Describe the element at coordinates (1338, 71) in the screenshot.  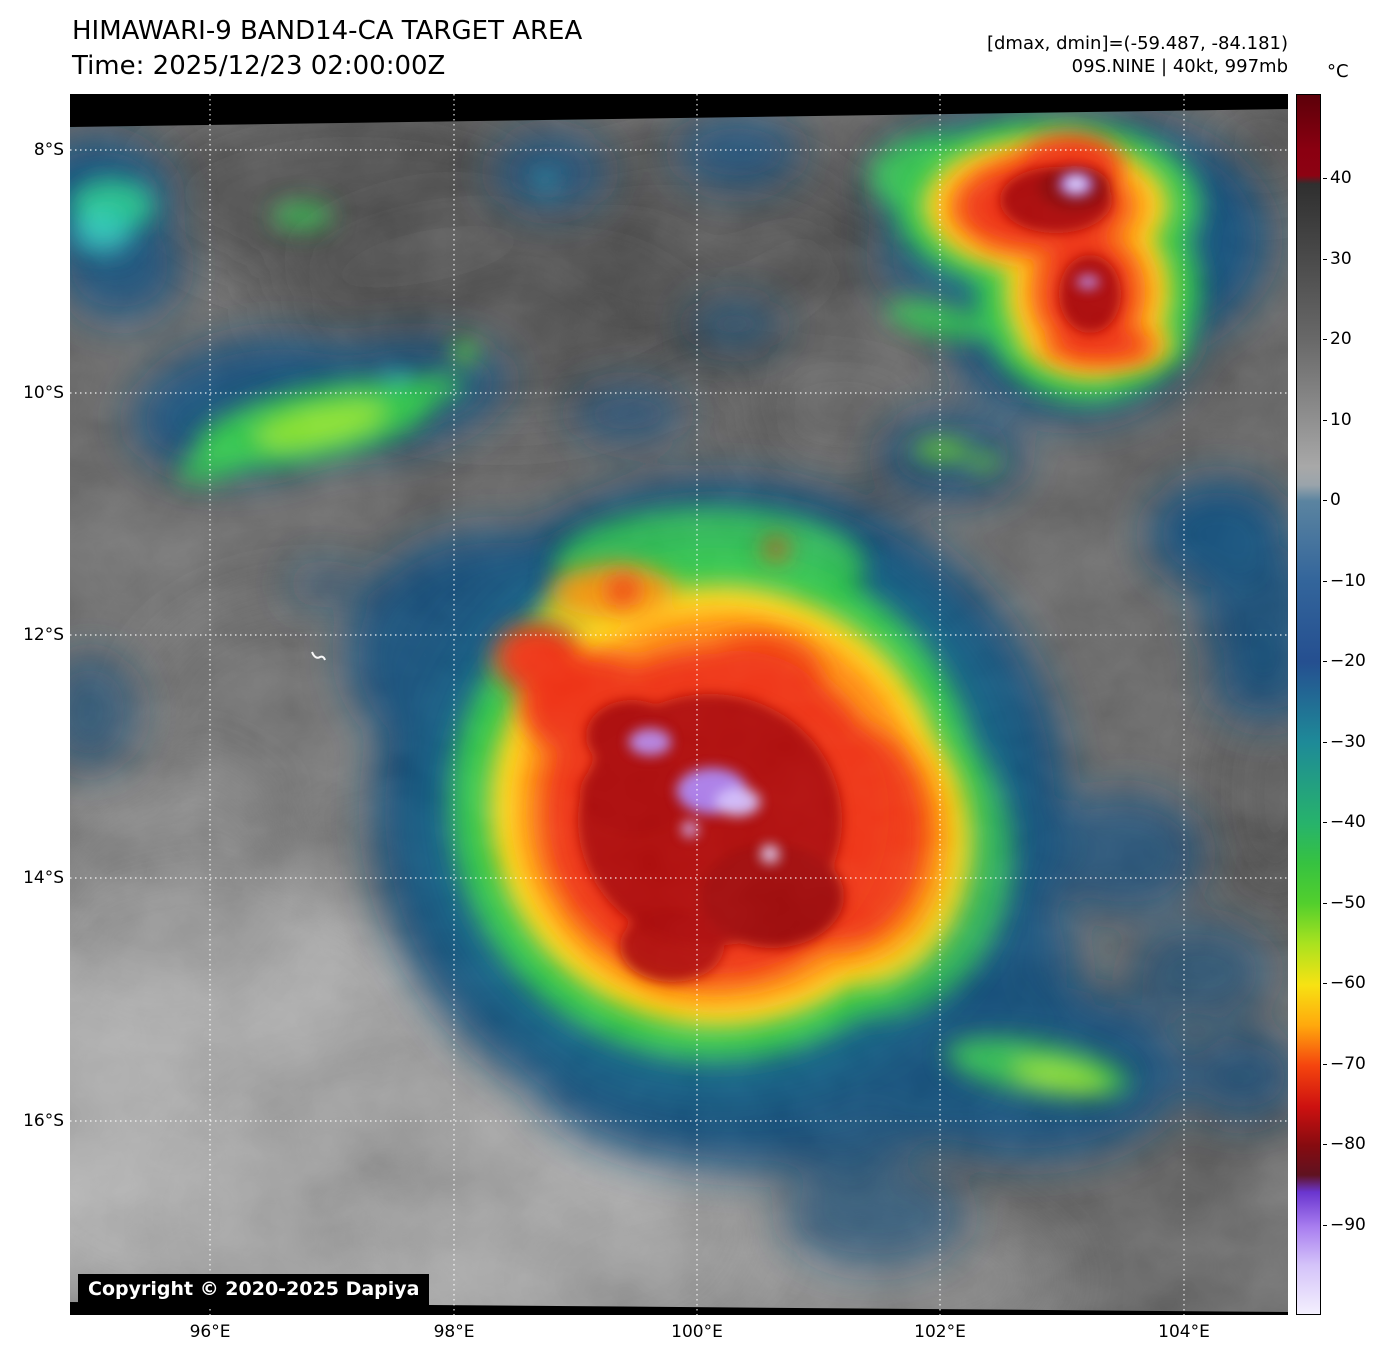
I see `colorbar-unit-label: °C` at that location.